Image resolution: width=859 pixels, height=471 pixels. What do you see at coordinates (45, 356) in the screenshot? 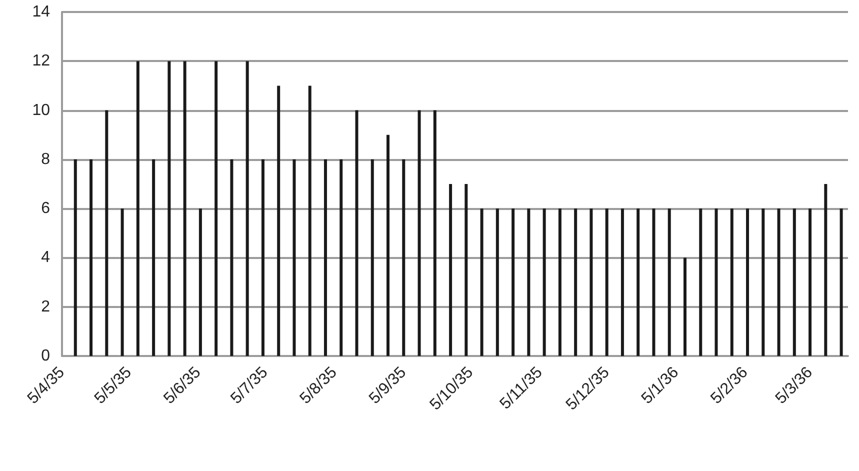
I see `y-tick-label: 0` at bounding box center [45, 356].